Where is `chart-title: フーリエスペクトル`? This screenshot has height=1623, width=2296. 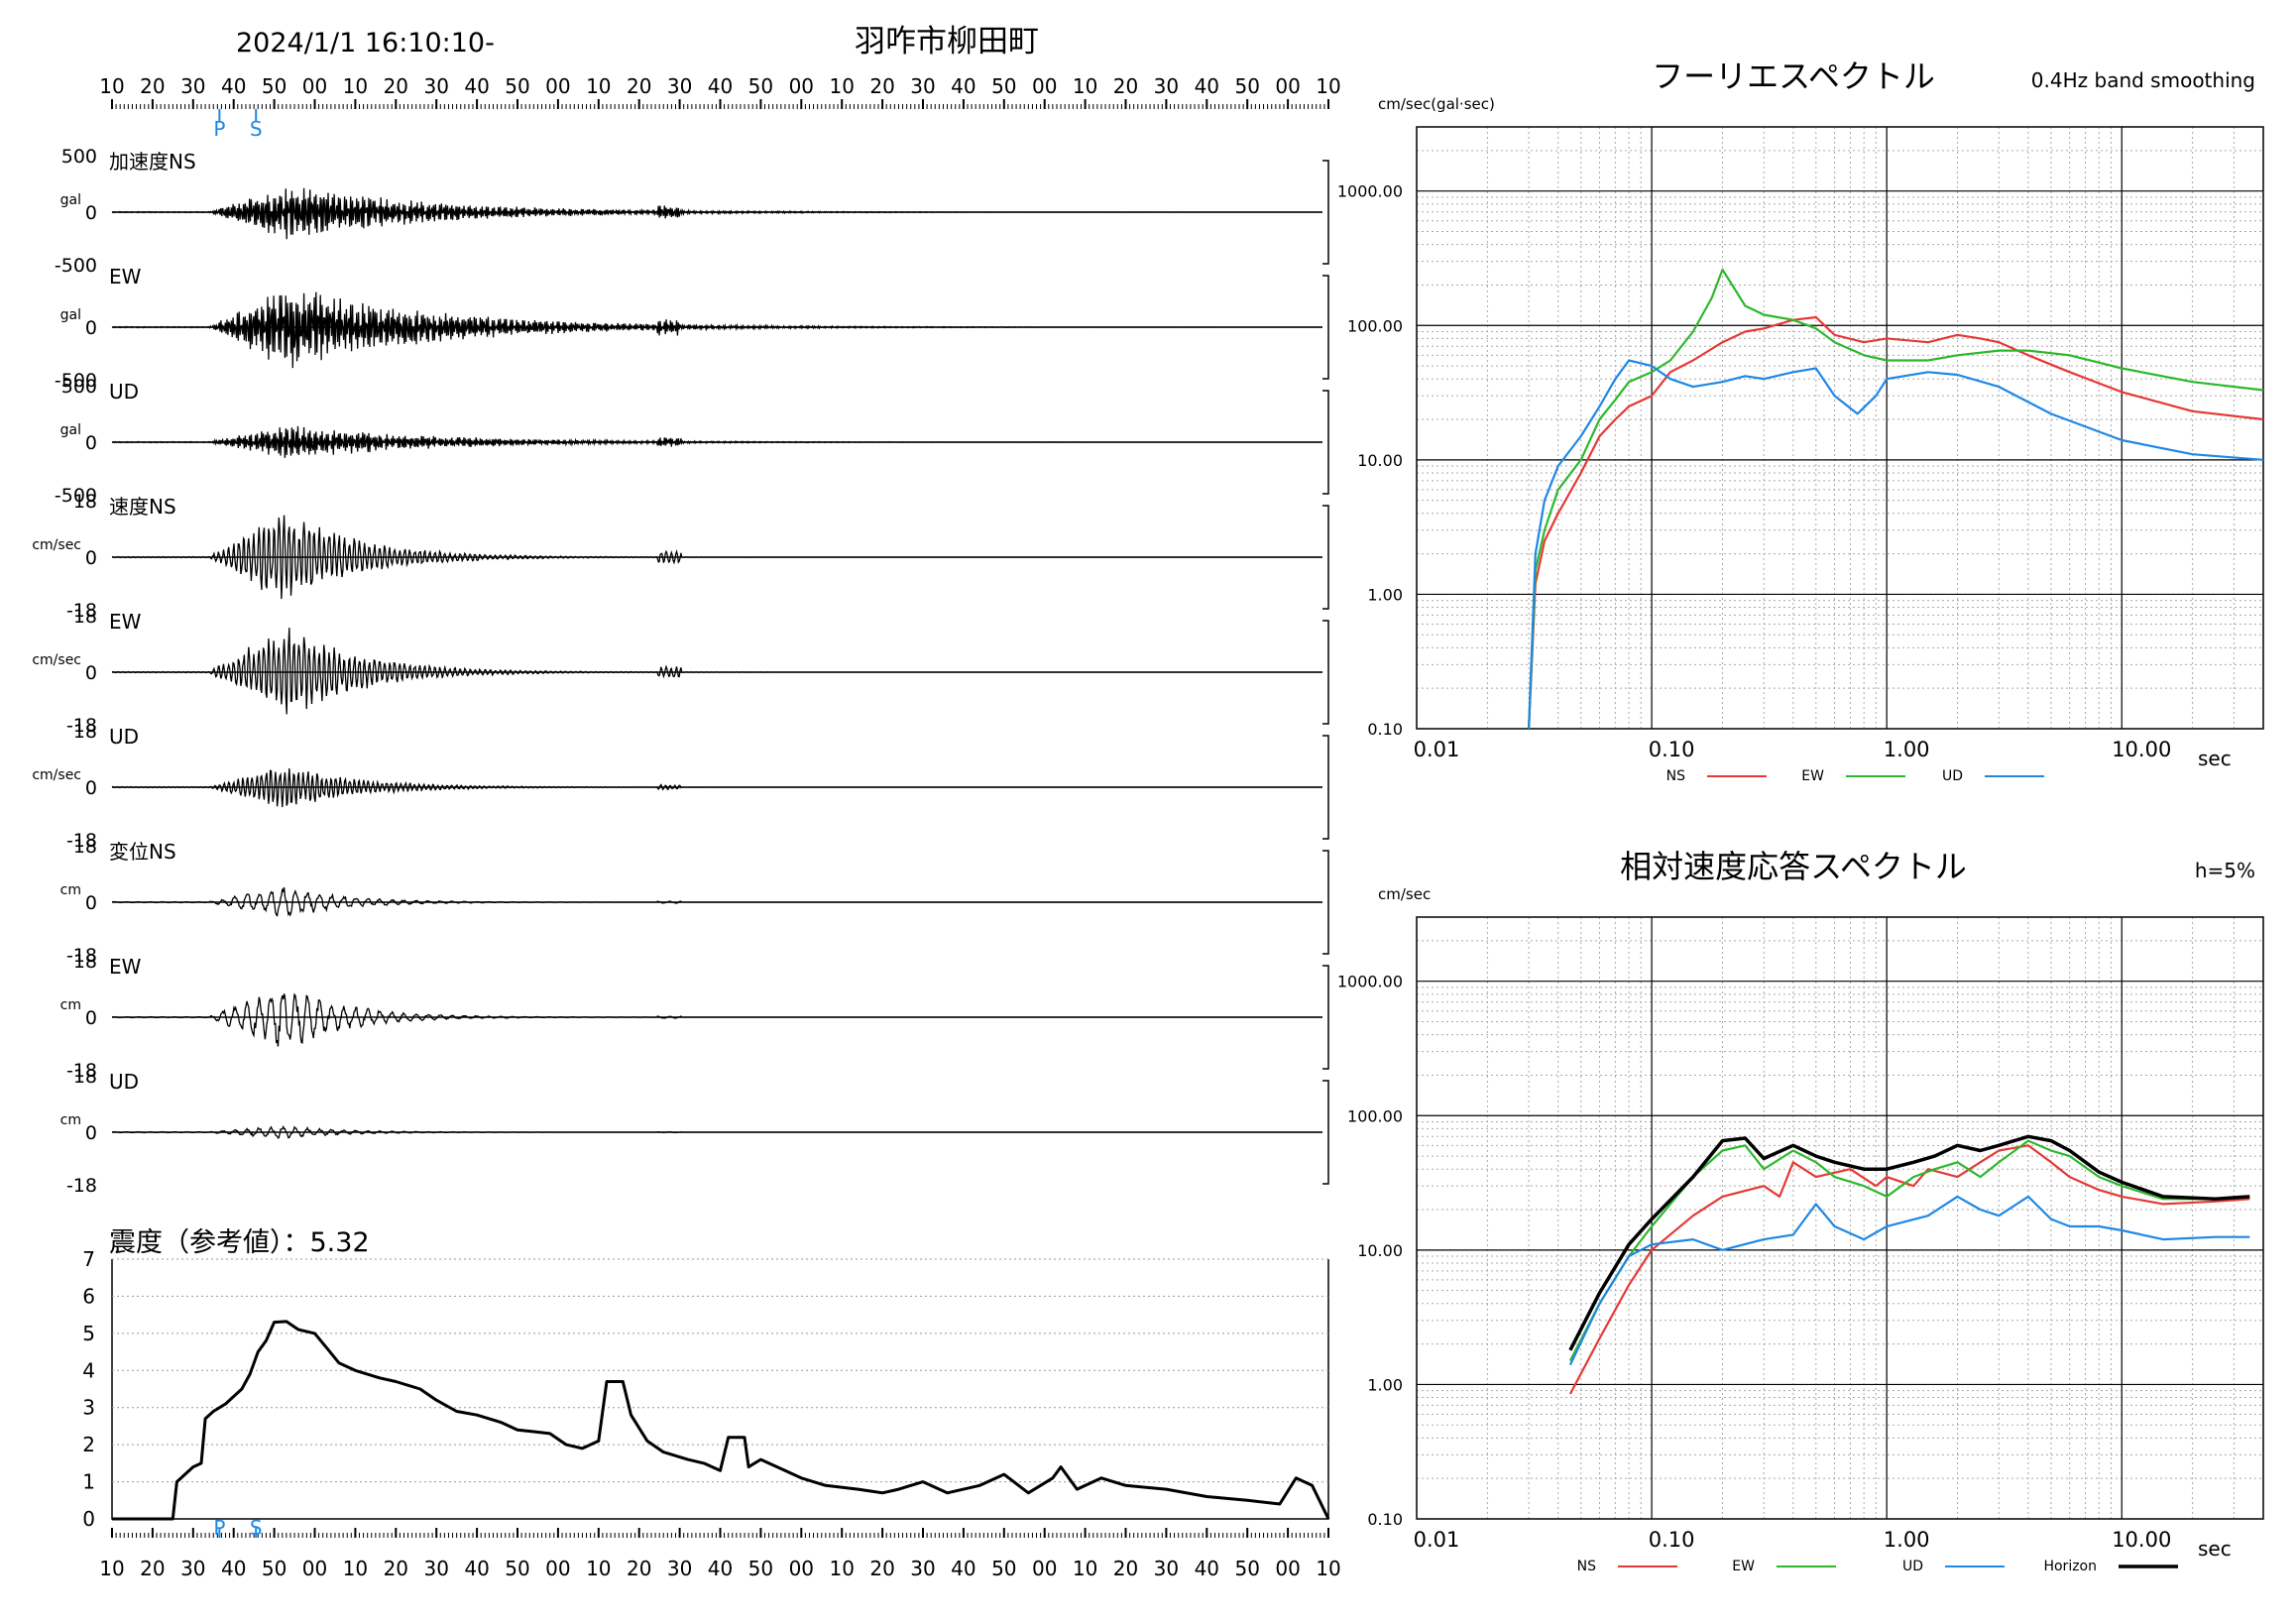 chart-title: フーリエスペクトル is located at coordinates (1794, 76).